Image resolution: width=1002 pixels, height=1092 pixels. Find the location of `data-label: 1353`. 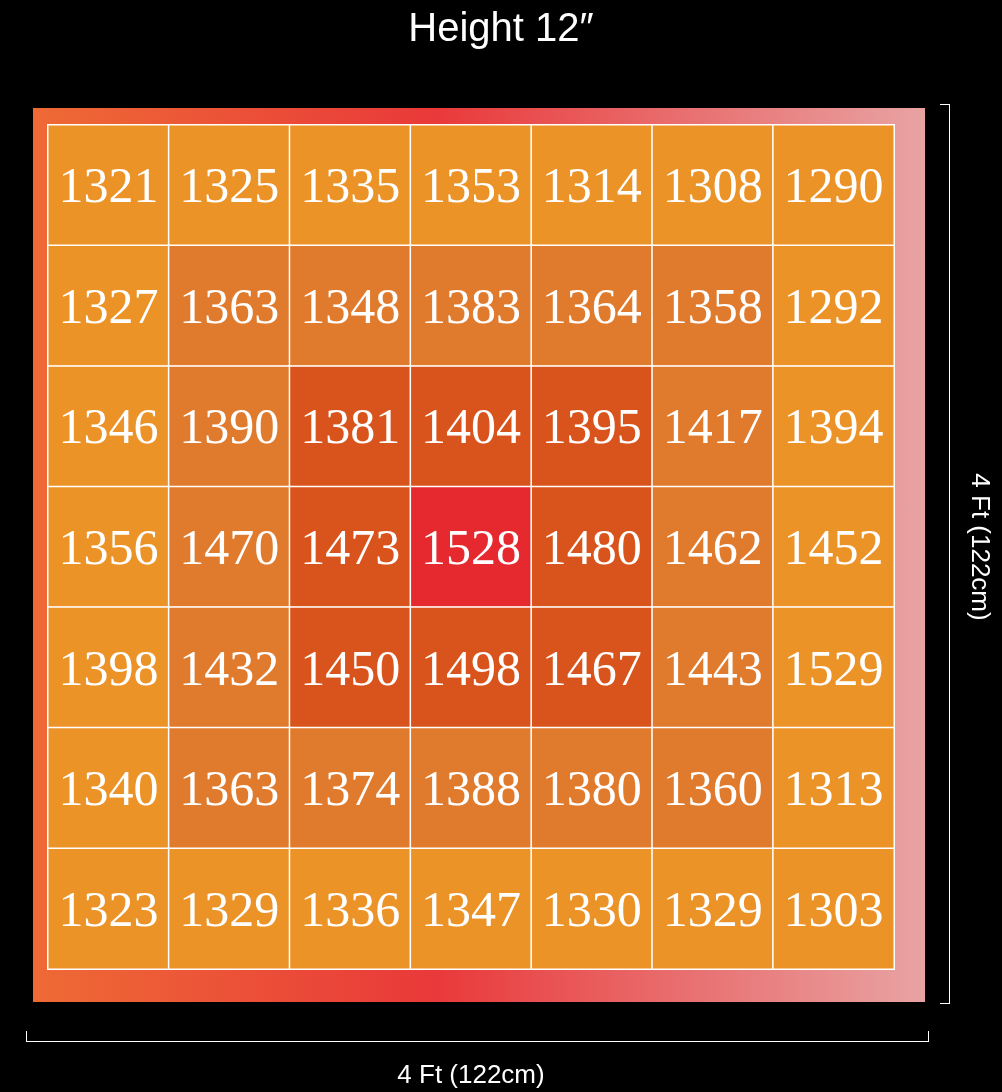

data-label: 1353 is located at coordinates (471, 185).